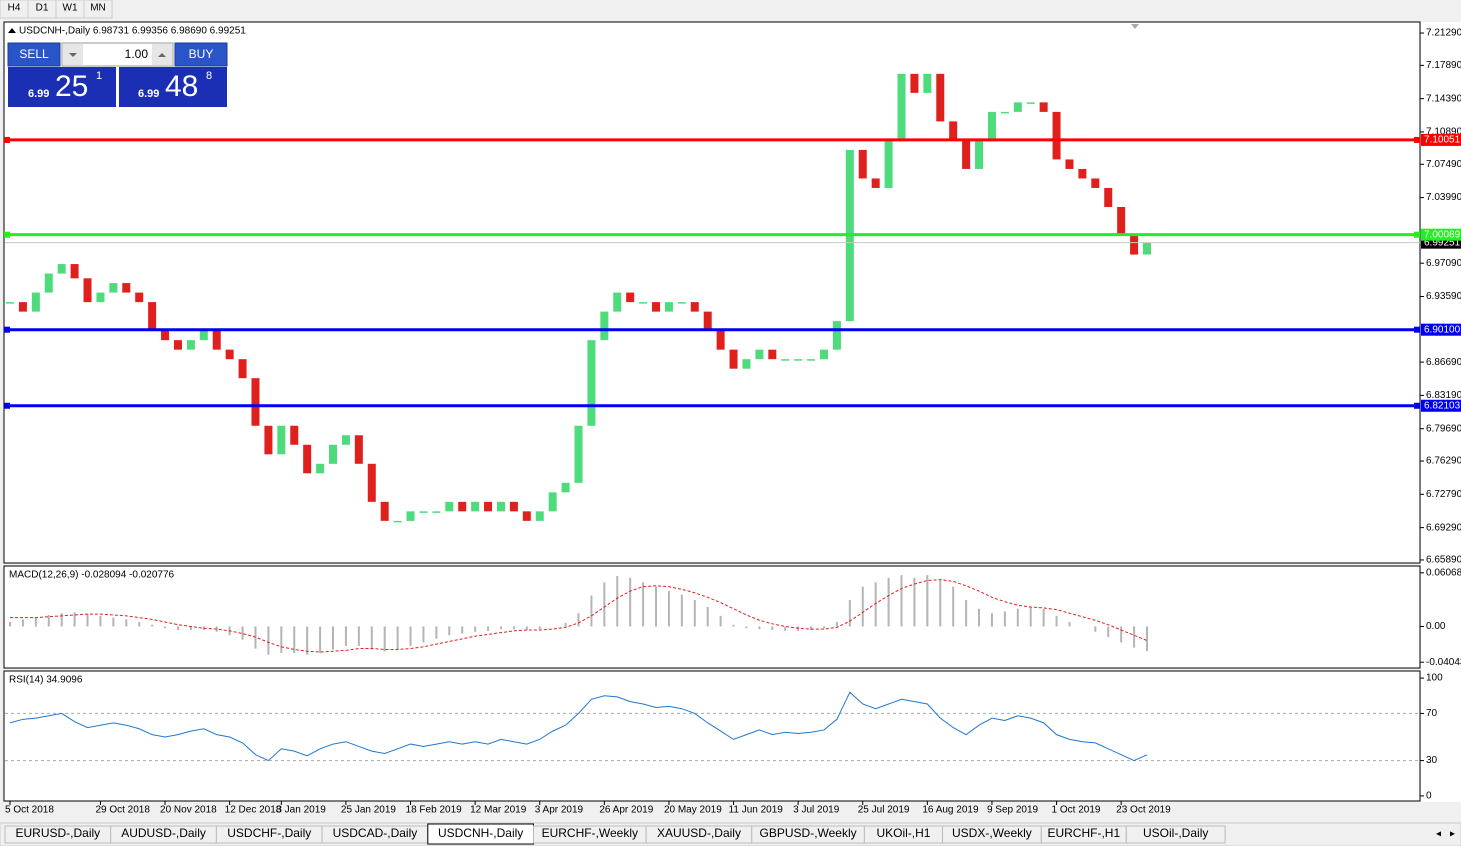 The image size is (1461, 846). I want to click on macd-signal, so click(579, 616).